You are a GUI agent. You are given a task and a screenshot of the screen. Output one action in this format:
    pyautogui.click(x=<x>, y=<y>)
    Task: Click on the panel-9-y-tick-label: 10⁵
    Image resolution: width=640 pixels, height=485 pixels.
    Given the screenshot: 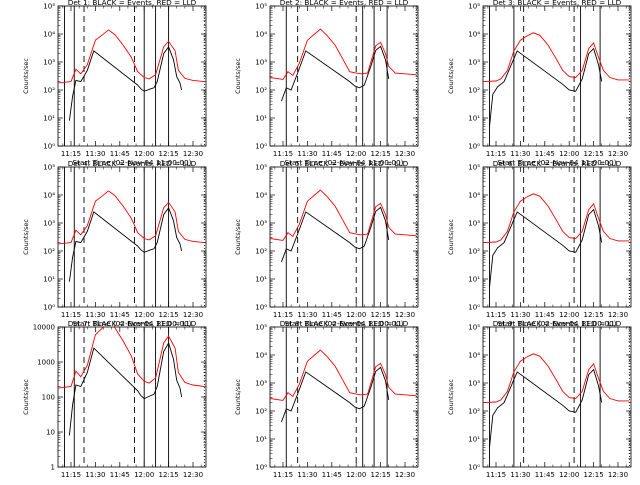 What is the action you would take?
    pyautogui.click(x=474, y=328)
    